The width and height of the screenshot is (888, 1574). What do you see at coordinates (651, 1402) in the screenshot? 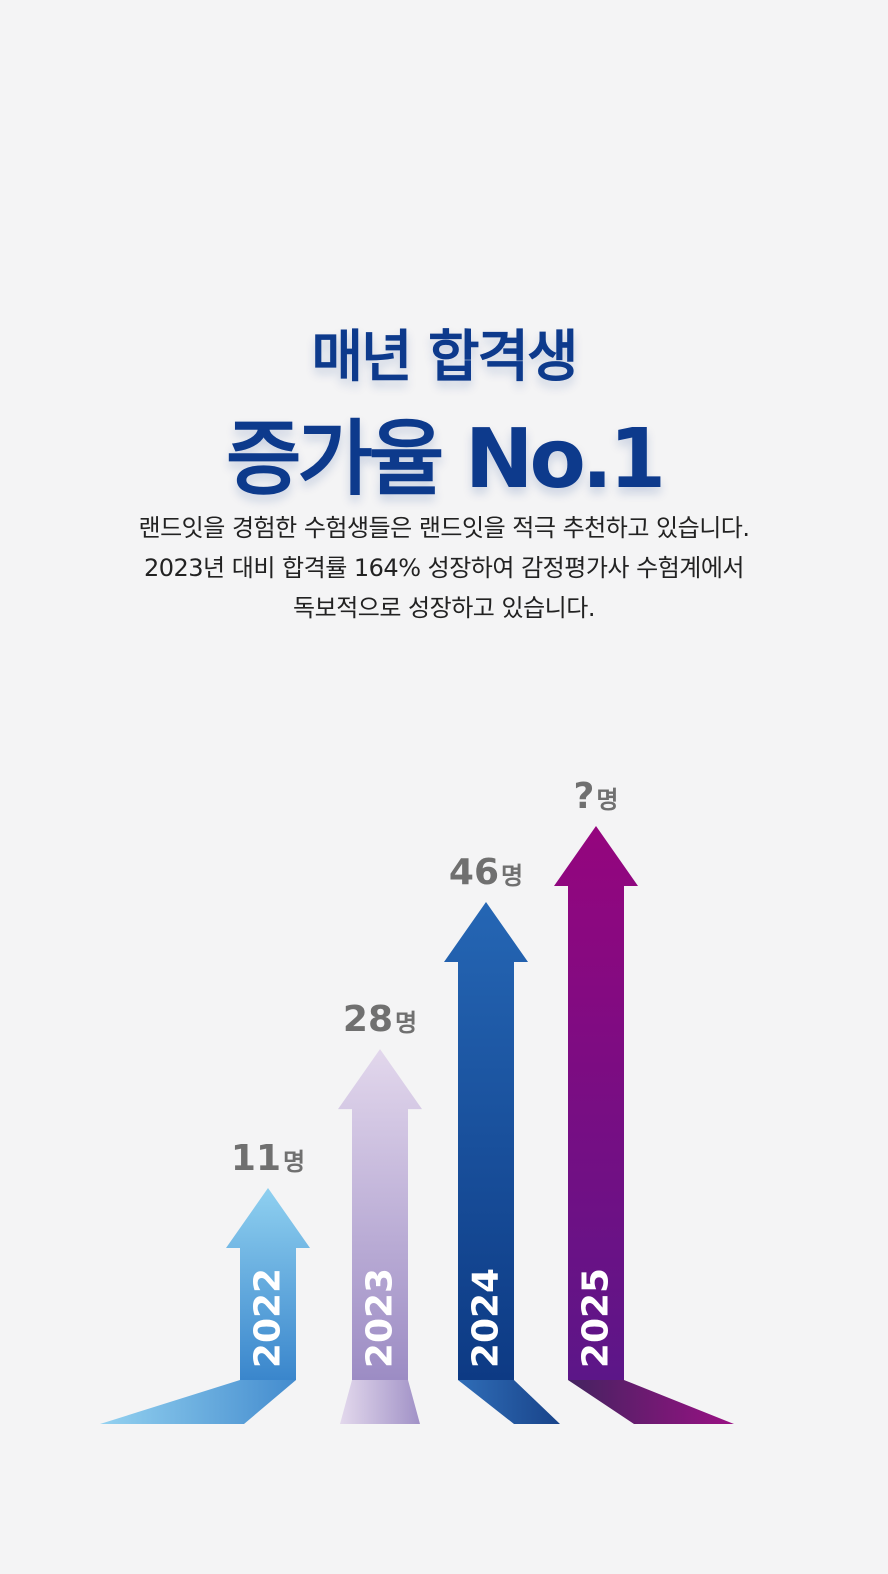
I see `arrow-base-2025` at bounding box center [651, 1402].